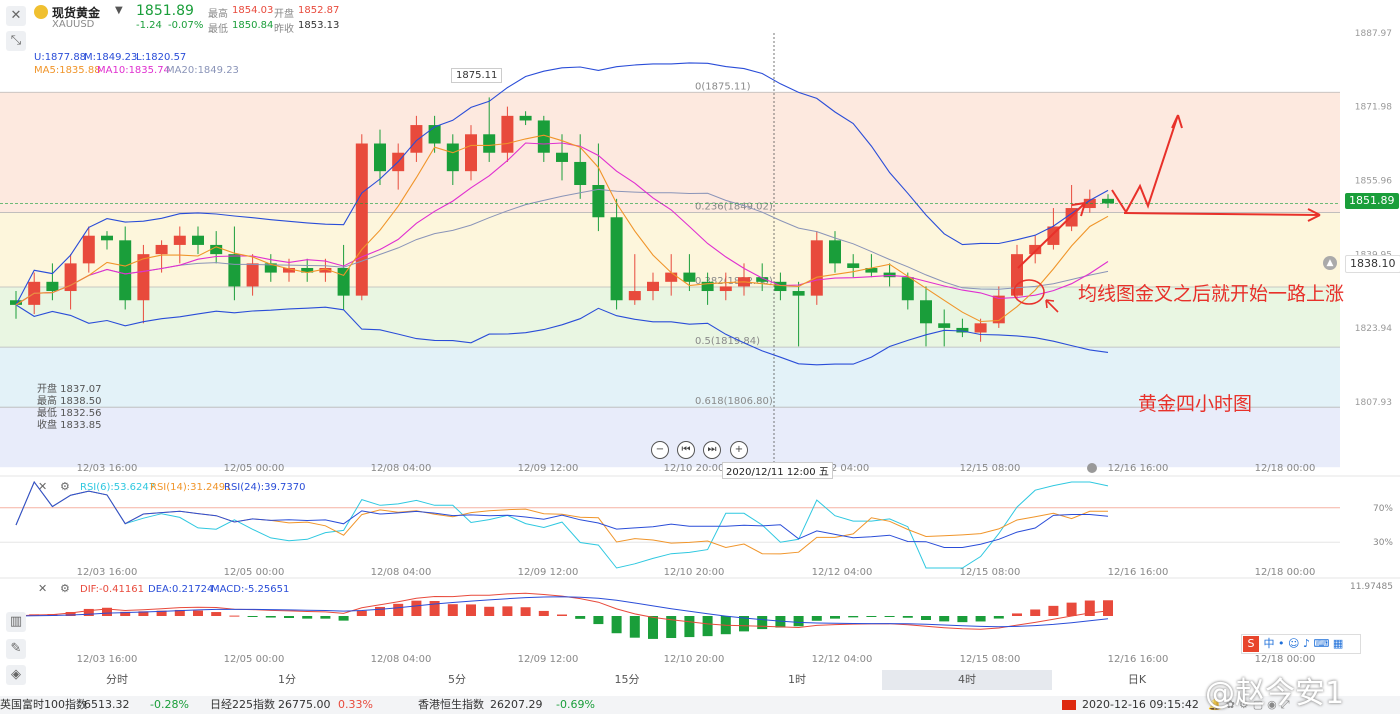 This screenshot has width=1400, height=714. Describe the element at coordinates (1137, 679) in the screenshot. I see `timeframe-6: 日K` at that location.